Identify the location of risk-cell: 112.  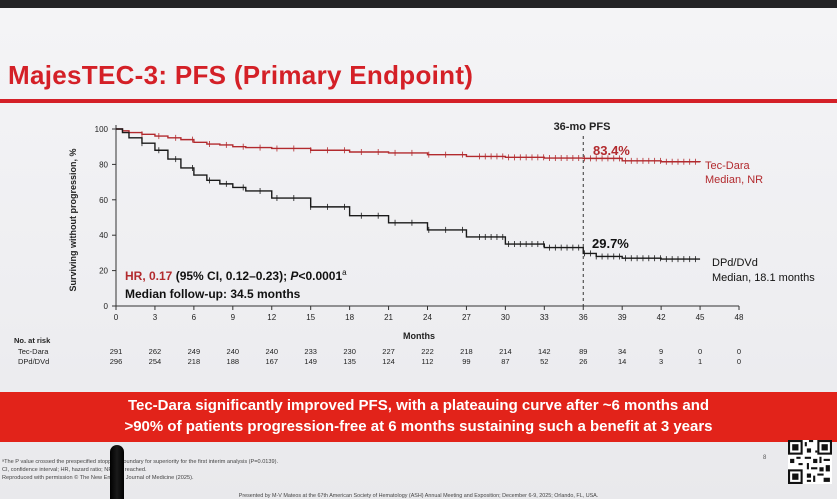
(428, 361).